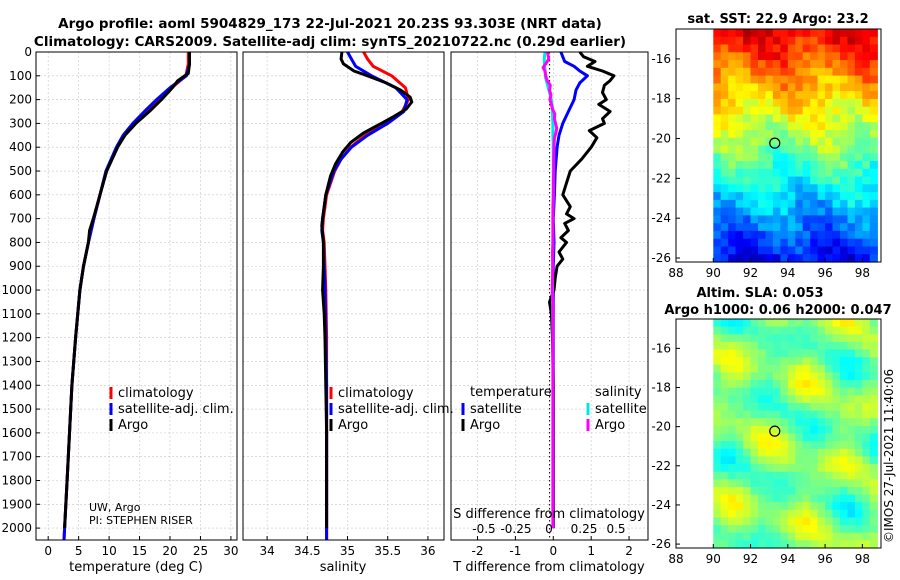  What do you see at coordinates (136, 567) in the screenshot?
I see `temperature-x-label: temperature (deg C)` at bounding box center [136, 567].